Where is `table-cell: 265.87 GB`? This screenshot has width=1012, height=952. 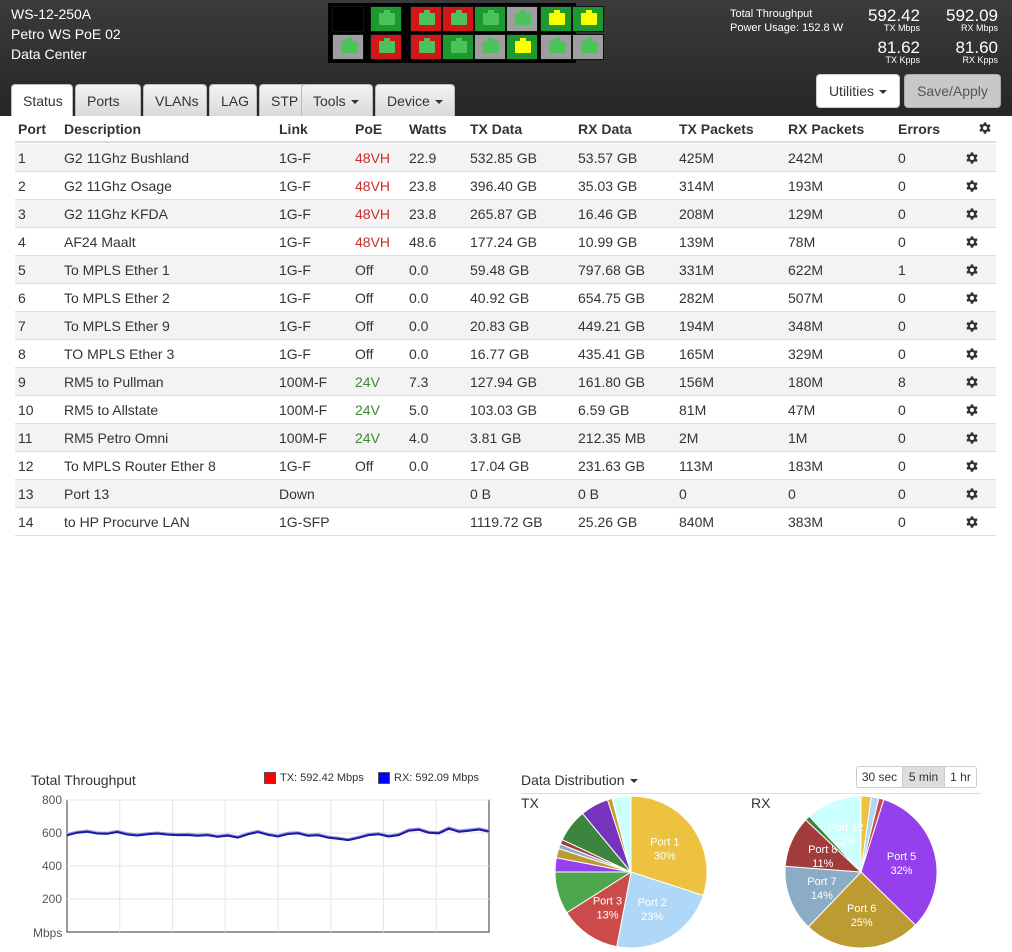 table-cell: 265.87 GB is located at coordinates (503, 214).